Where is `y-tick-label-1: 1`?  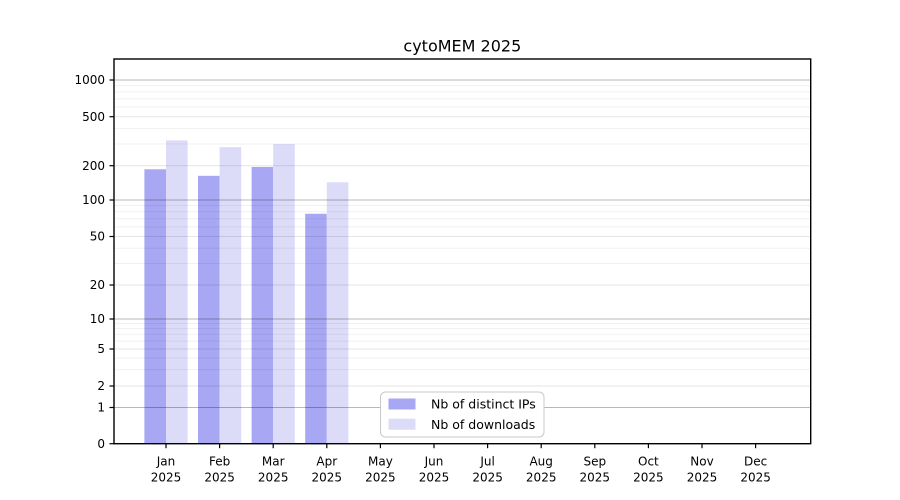
y-tick-label-1: 1 is located at coordinates (101, 408).